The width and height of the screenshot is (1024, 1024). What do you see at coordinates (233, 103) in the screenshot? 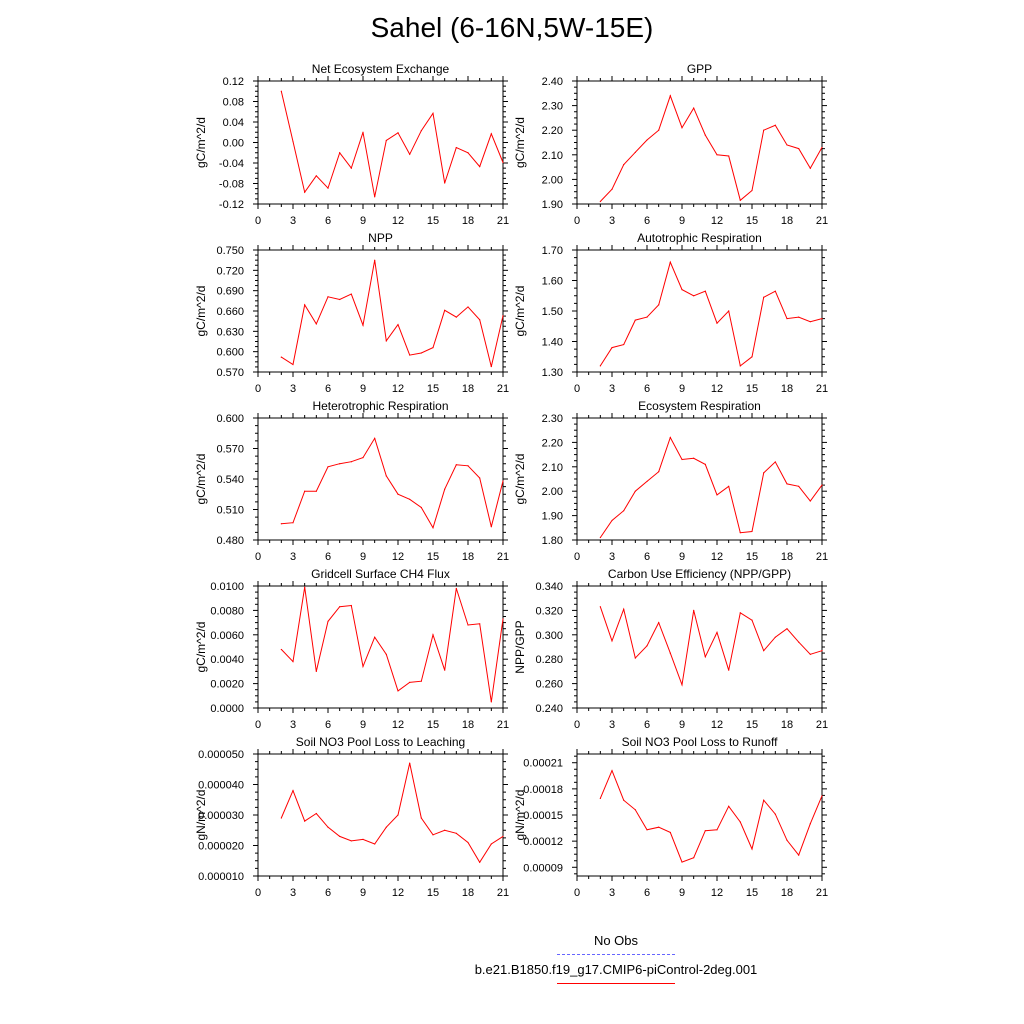
I see `y-tick-label: 0.08` at bounding box center [233, 103].